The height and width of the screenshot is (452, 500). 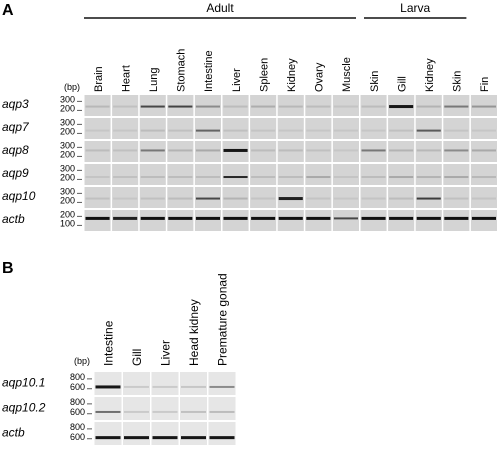 What do you see at coordinates (67, 223) in the screenshot?
I see `size-marker: 100` at bounding box center [67, 223].